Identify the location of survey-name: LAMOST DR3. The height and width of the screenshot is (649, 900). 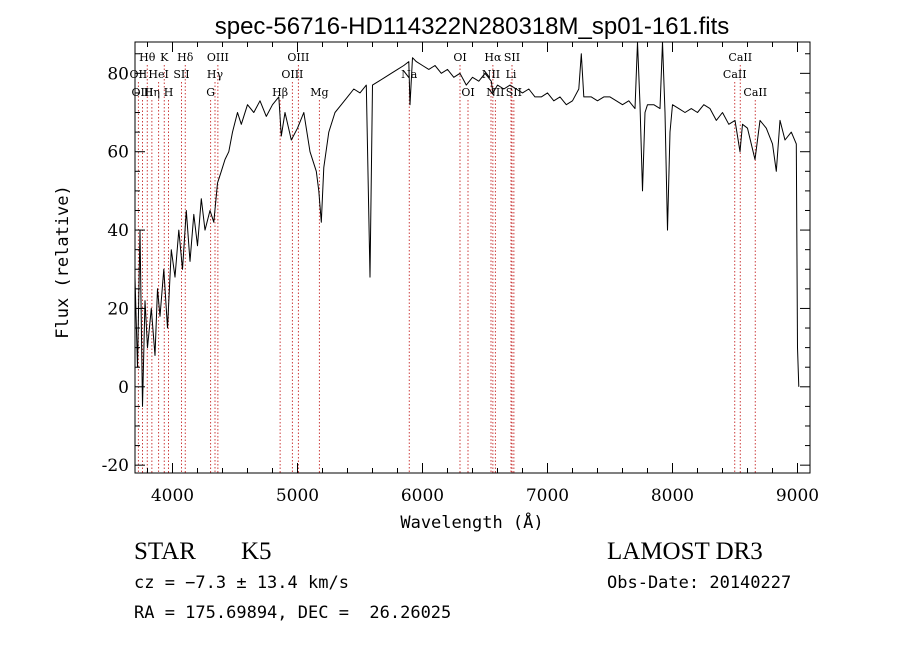
(685, 551).